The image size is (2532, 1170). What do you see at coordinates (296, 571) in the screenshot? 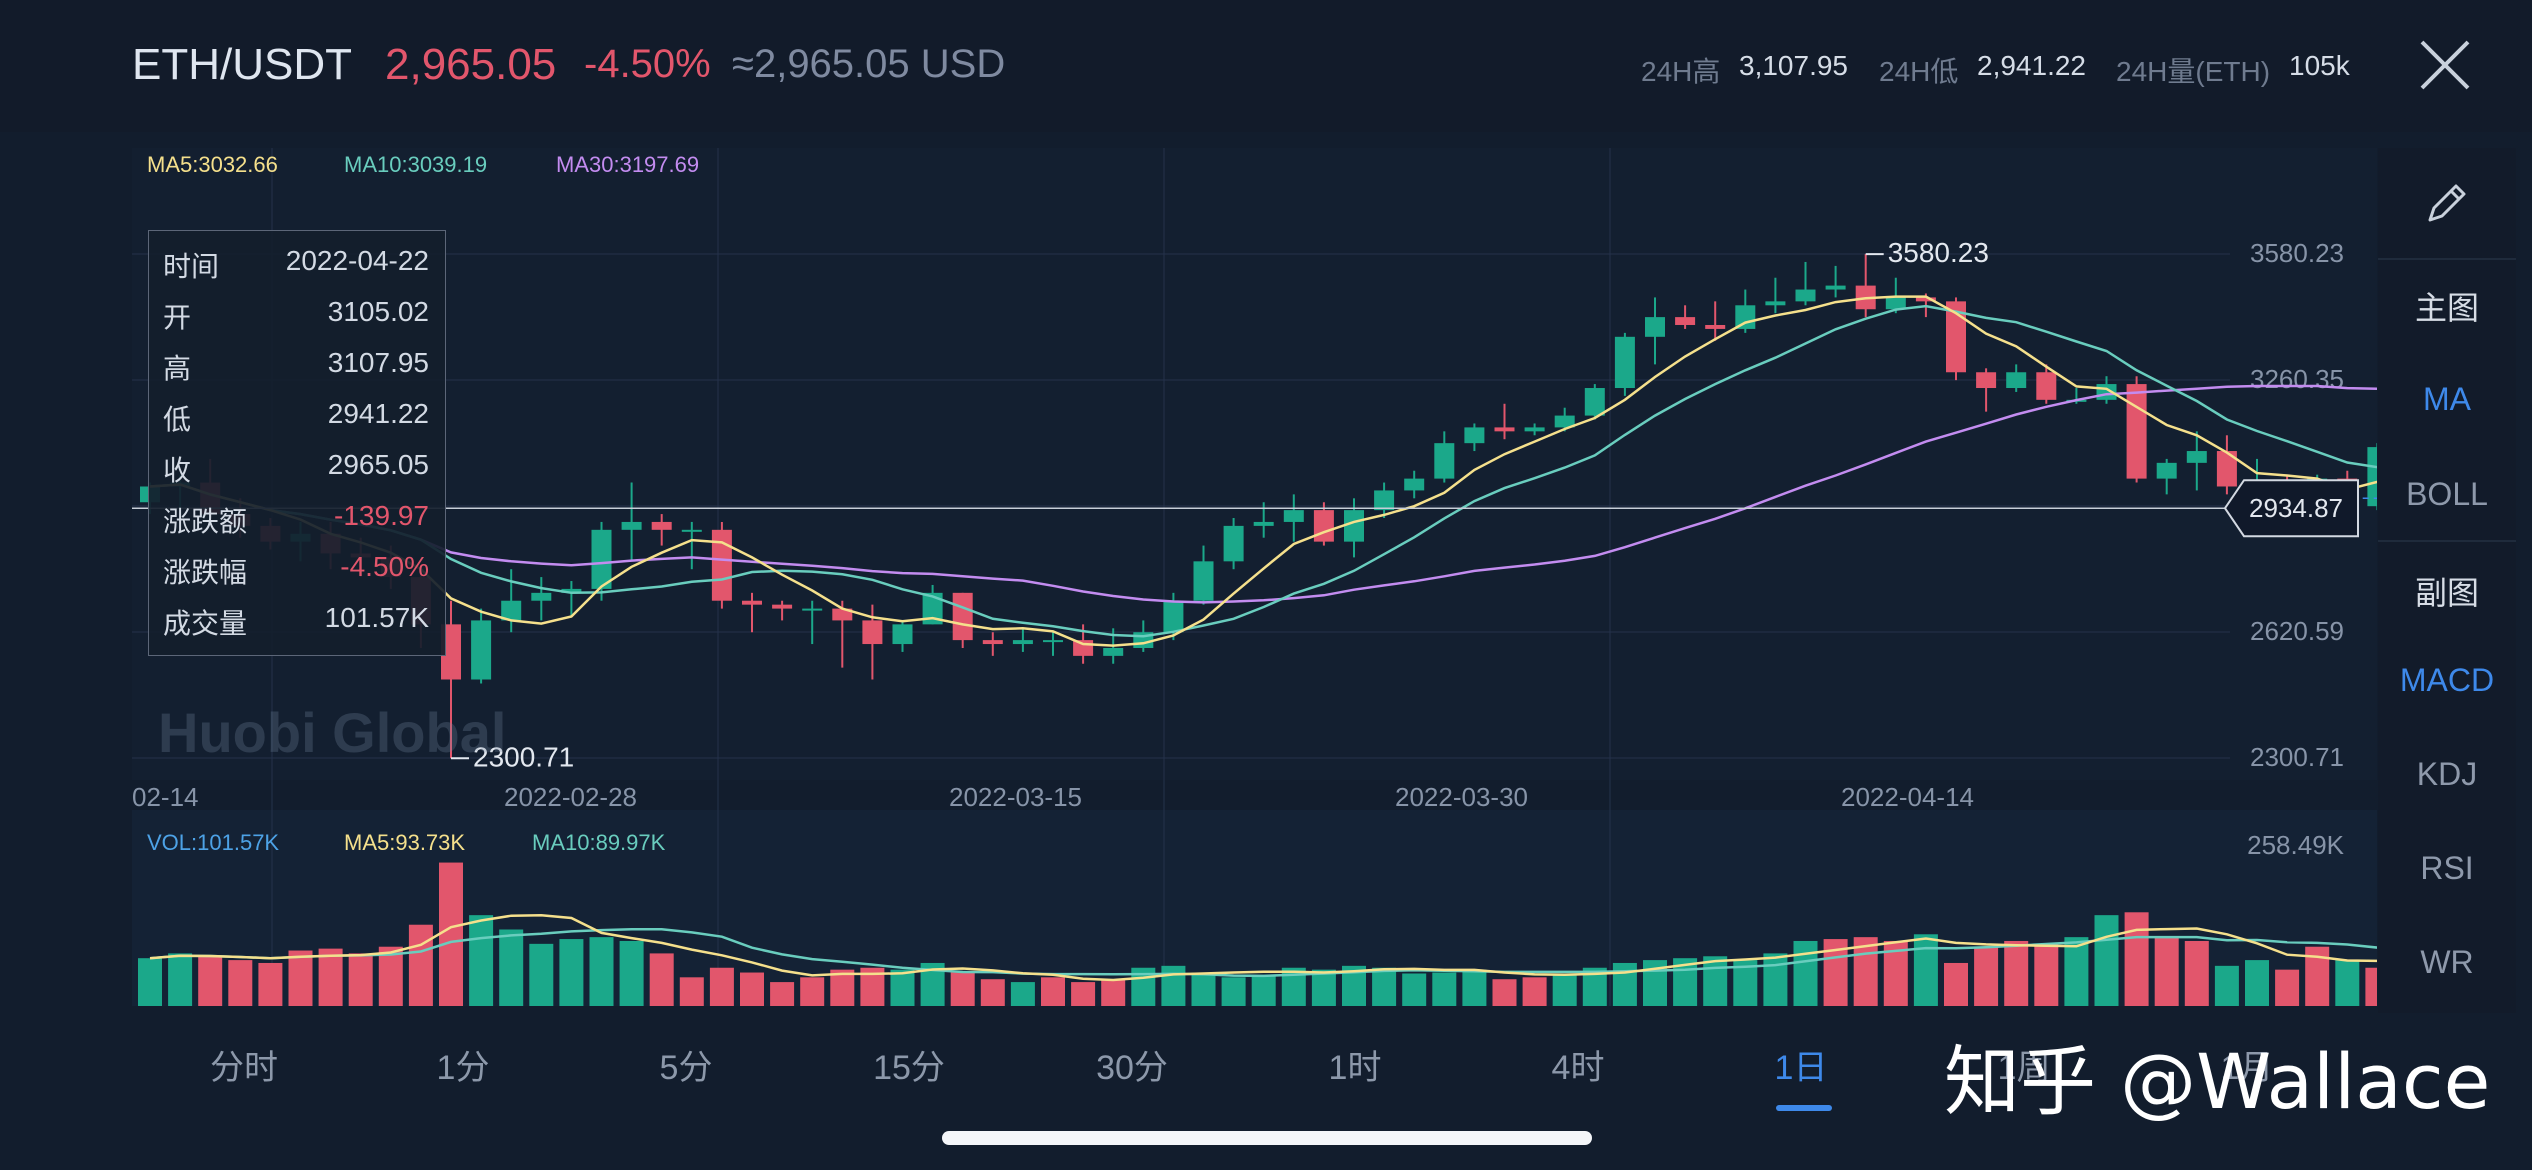
I see `tooltip-row: 涨跌幅 -4.50%` at bounding box center [296, 571].